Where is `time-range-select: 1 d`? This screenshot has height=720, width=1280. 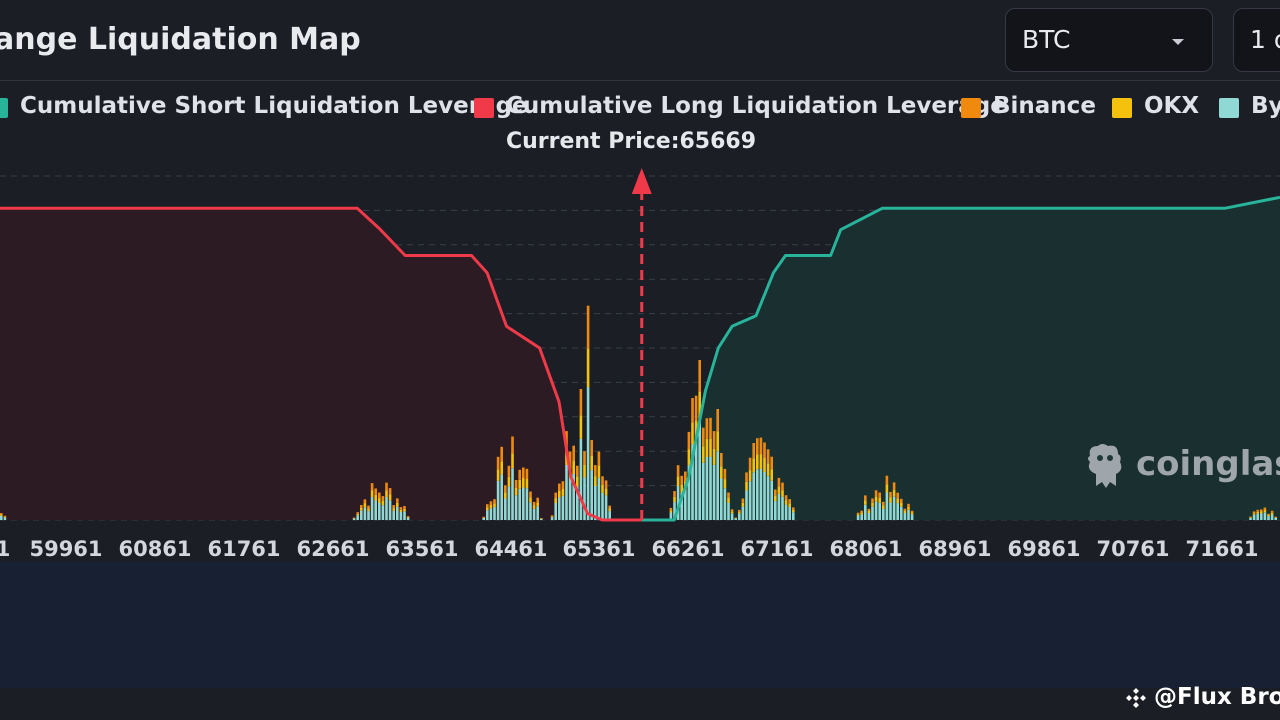 time-range-select: 1 d is located at coordinates (1256, 40).